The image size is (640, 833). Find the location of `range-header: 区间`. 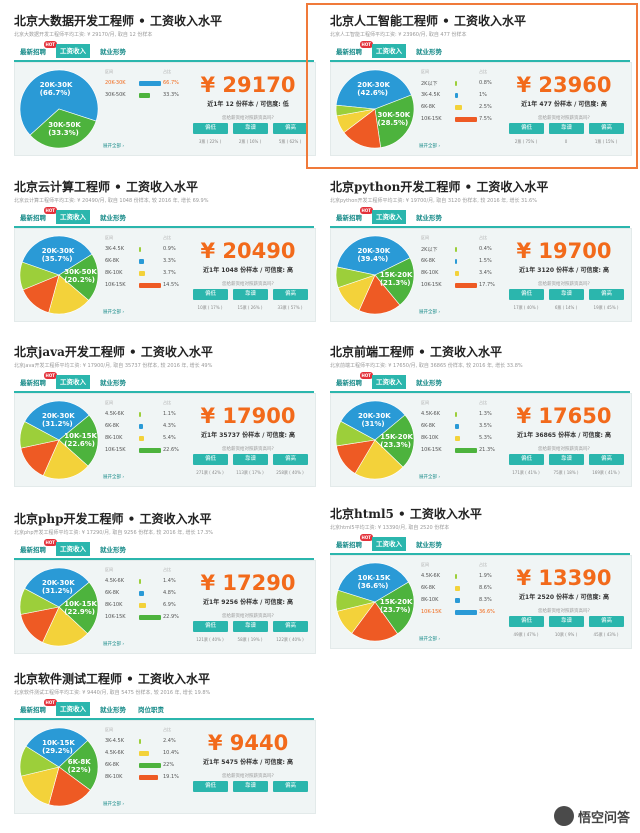

range-header: 区间 is located at coordinates (425, 402).